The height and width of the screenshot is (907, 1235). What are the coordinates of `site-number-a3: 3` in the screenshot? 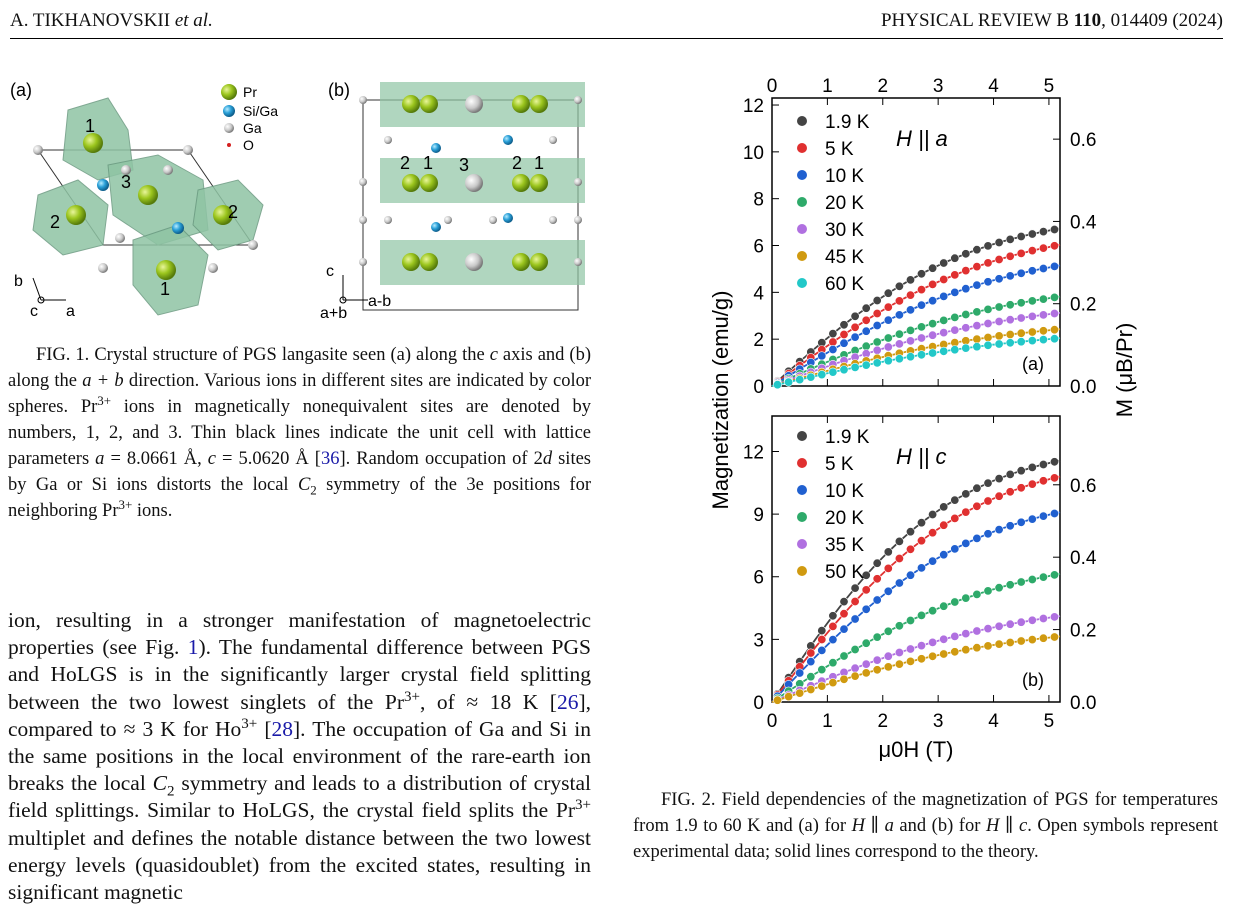 It's located at (126, 182).